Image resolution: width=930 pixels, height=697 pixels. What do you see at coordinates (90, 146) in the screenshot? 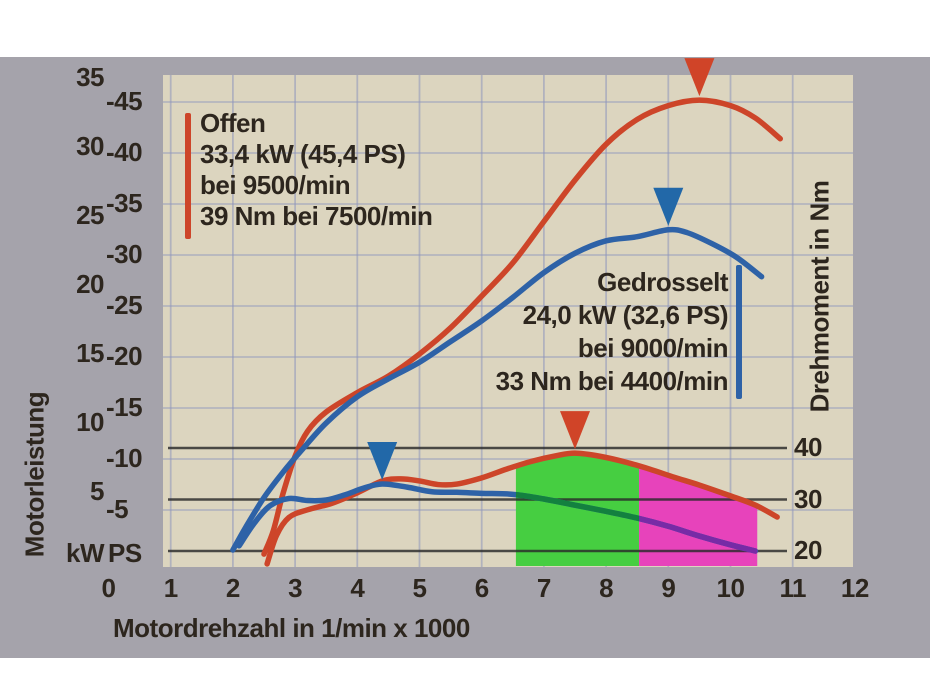
I see `kw-tick-label: 30` at bounding box center [90, 146].